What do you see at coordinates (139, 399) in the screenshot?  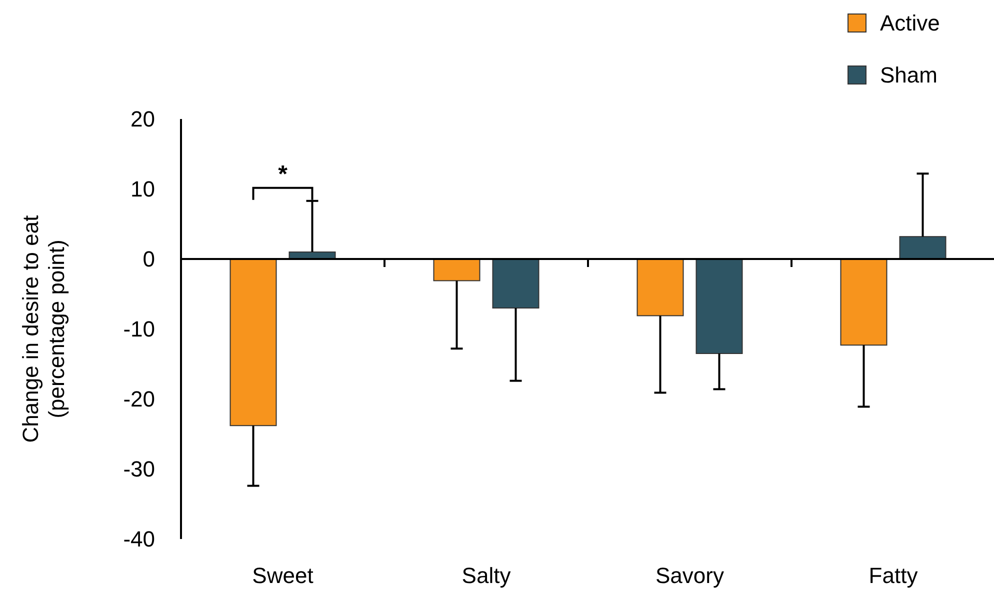 I see `y-tick-label: -20` at bounding box center [139, 399].